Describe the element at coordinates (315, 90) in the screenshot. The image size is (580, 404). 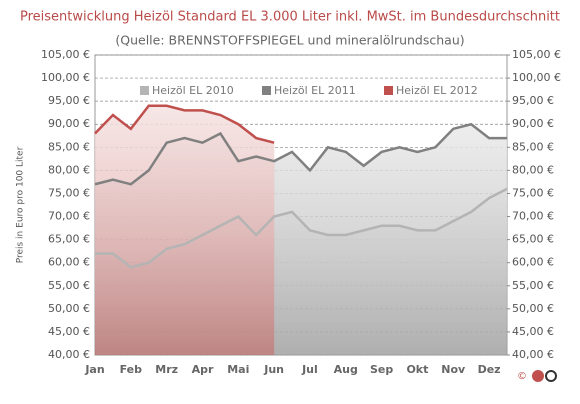
I see `legend-label: Heizöl EL 2011` at that location.